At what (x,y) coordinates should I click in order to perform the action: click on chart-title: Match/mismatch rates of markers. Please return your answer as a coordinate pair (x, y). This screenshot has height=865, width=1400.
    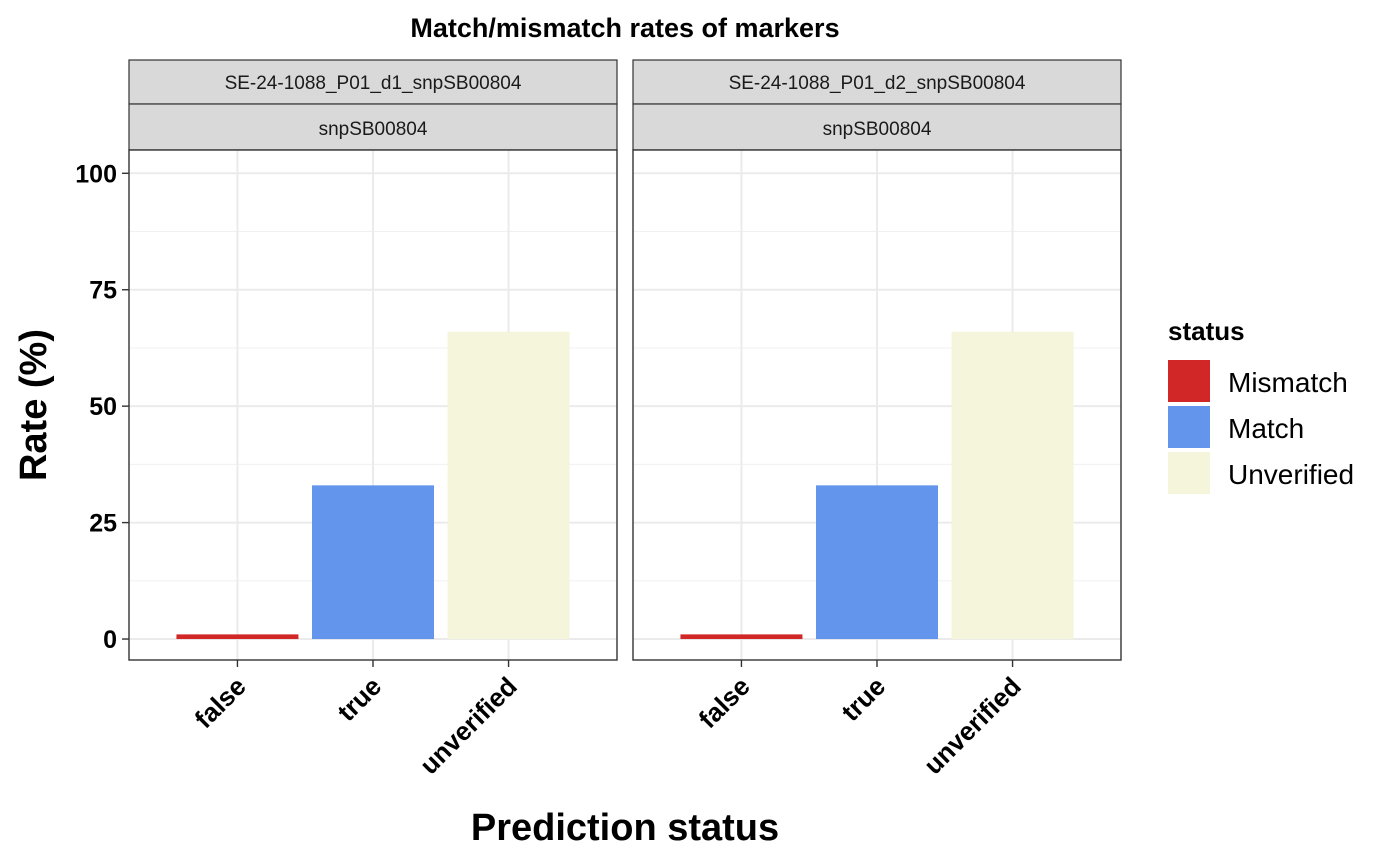
    Looking at the image, I should click on (624, 28).